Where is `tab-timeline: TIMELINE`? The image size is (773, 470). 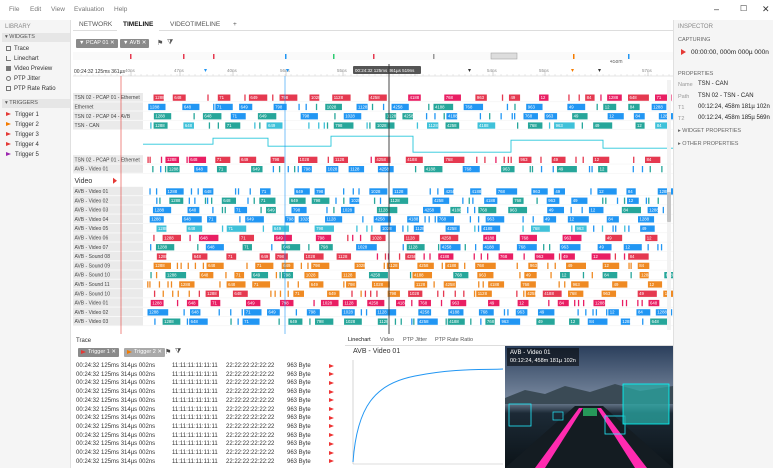 tab-timeline: TIMELINE is located at coordinates (138, 24).